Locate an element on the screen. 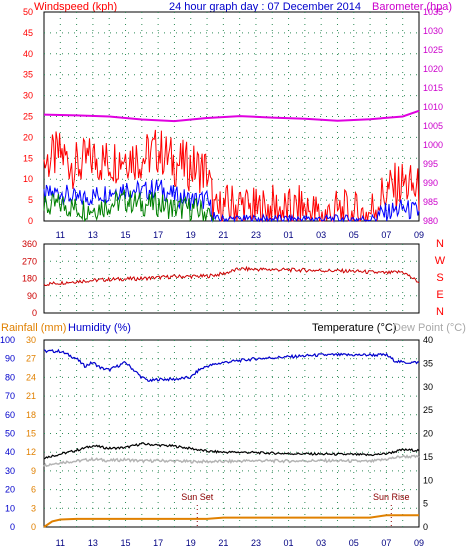 The image size is (468, 560). rainfall-tick-label: 21 is located at coordinates (31, 396).